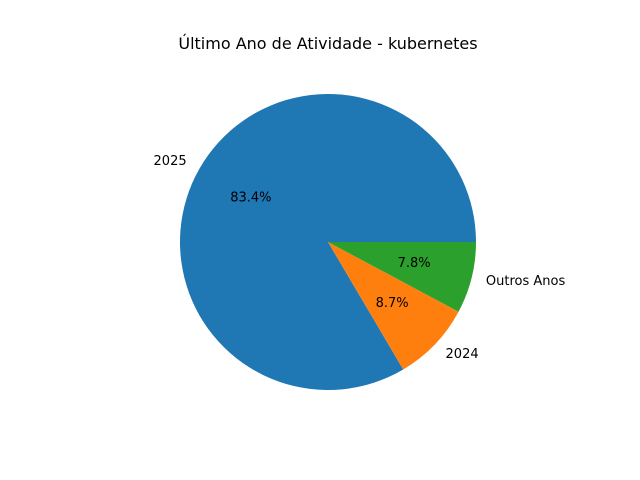 The height and width of the screenshot is (480, 640). I want to click on slice-label-2025: 2025, so click(170, 161).